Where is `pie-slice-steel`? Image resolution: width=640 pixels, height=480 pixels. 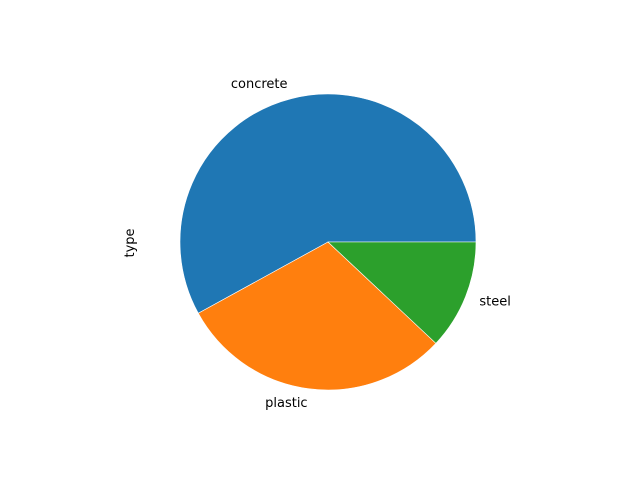 pie-slice-steel is located at coordinates (402, 292).